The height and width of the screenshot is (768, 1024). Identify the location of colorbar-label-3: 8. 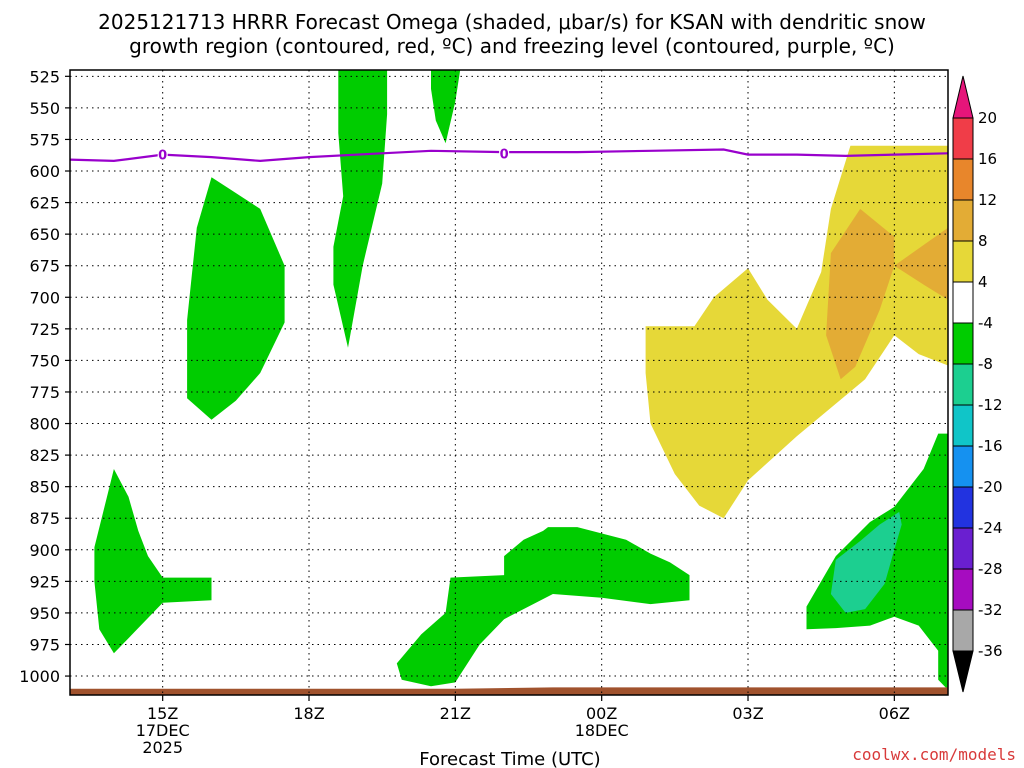
(983, 241).